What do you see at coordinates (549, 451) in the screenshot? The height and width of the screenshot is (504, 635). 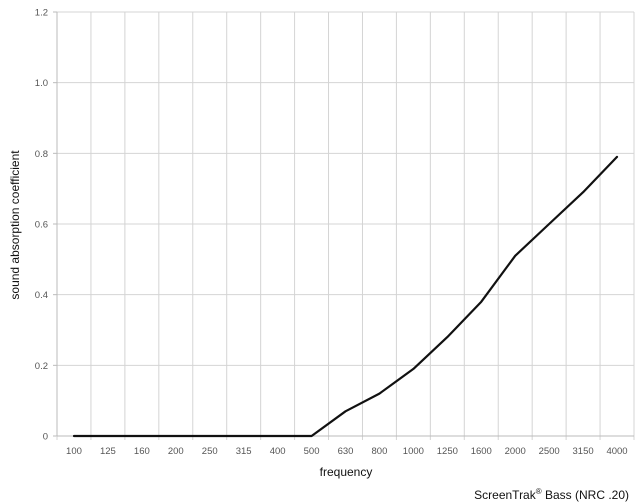 I see `x-tick-label: 2500` at bounding box center [549, 451].